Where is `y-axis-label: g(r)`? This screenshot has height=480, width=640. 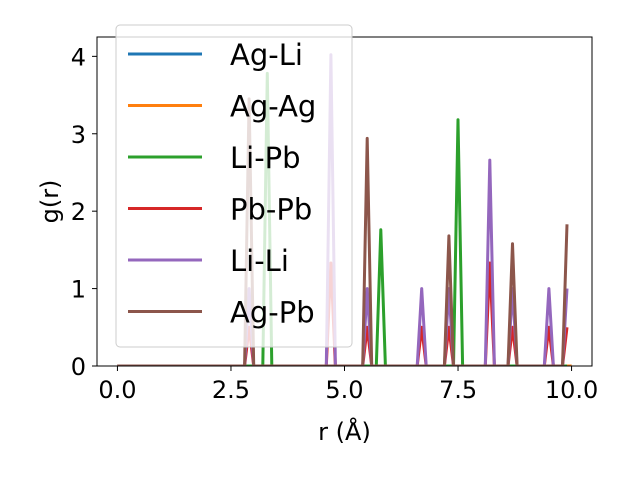
y-axis-label: g(r) is located at coordinates (50, 202).